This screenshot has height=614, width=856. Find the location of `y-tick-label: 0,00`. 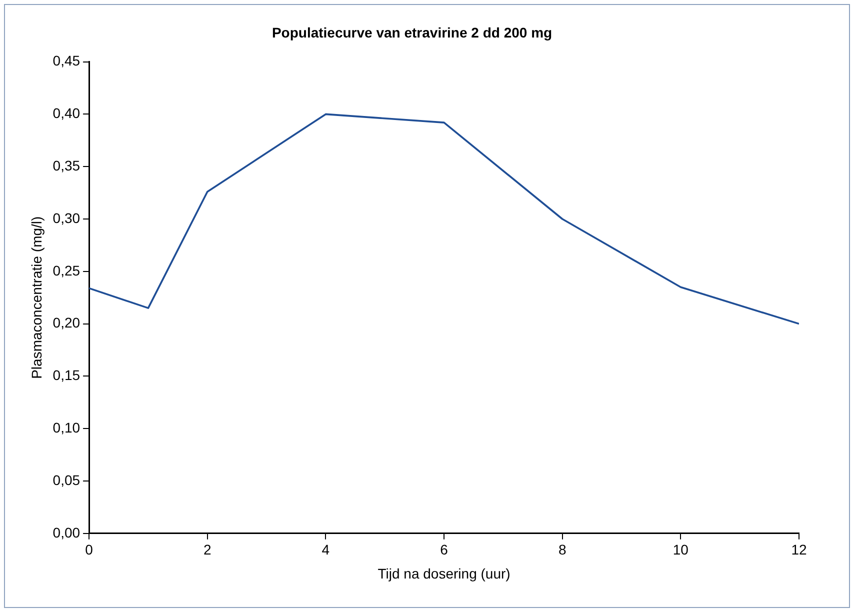

y-tick-label: 0,00 is located at coordinates (66, 532).